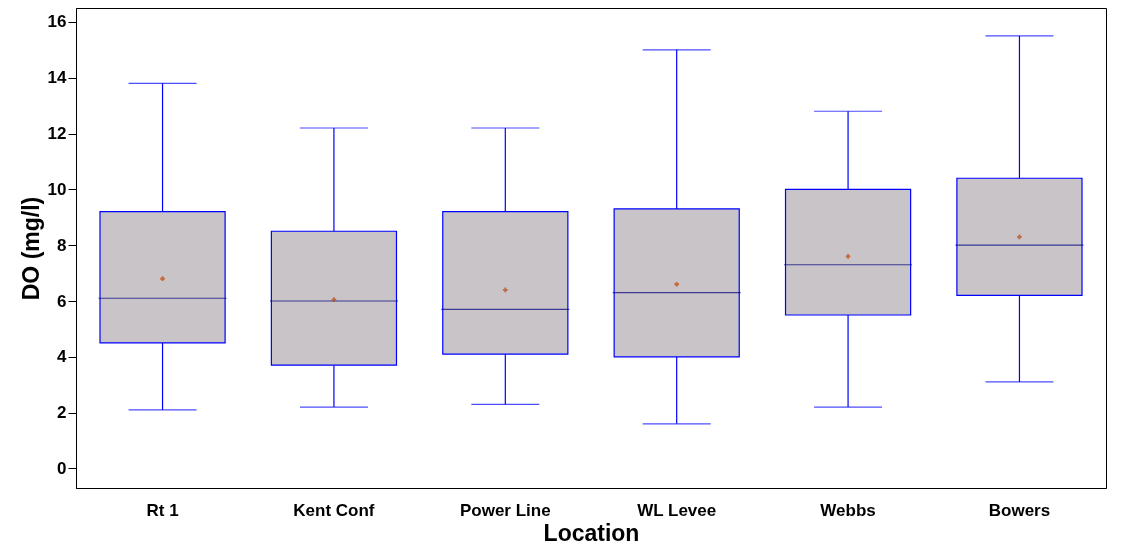 This screenshot has height=555, width=1146. I want to click on y-tick-label: 8, so click(62, 245).